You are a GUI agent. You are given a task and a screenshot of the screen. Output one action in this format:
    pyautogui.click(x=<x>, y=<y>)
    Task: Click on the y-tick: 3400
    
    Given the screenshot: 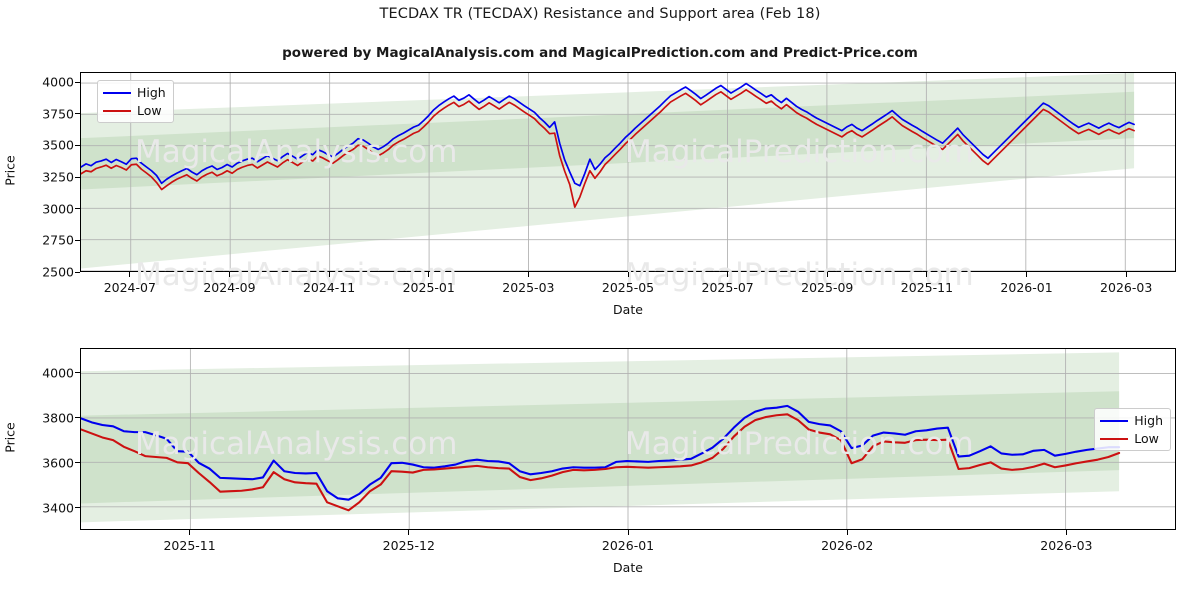 What is the action you would take?
    pyautogui.click(x=40, y=511)
    